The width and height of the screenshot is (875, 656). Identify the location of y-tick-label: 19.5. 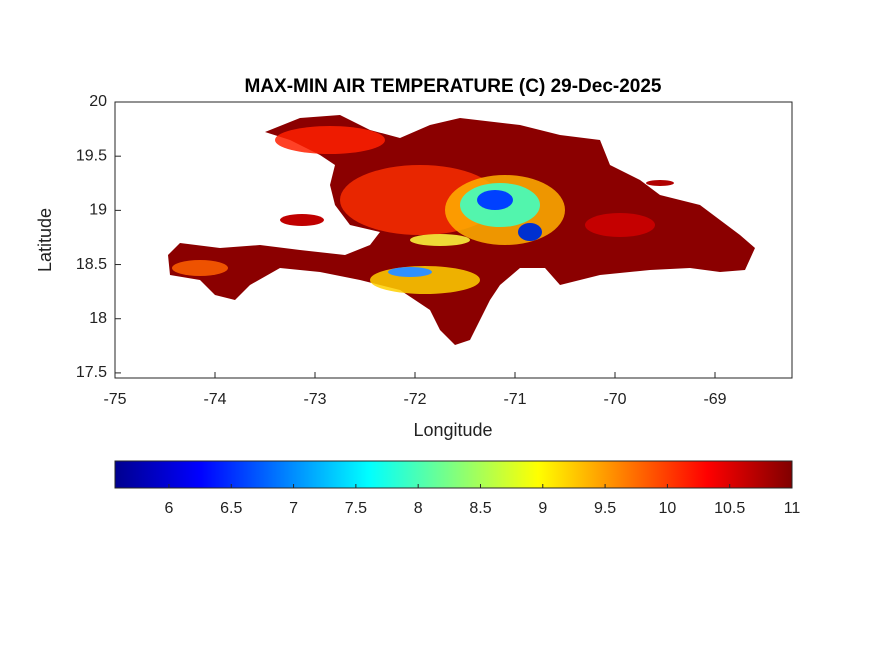
(91, 155).